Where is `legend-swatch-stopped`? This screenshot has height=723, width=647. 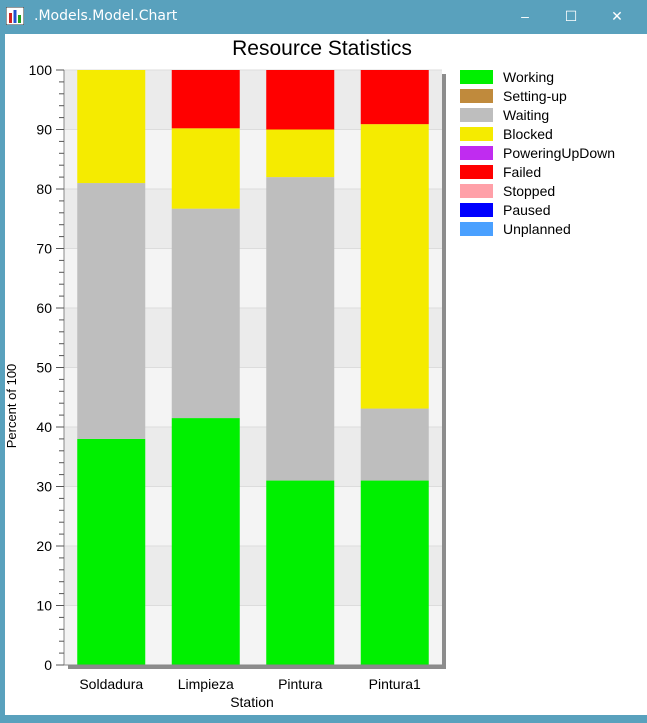 legend-swatch-stopped is located at coordinates (476, 191).